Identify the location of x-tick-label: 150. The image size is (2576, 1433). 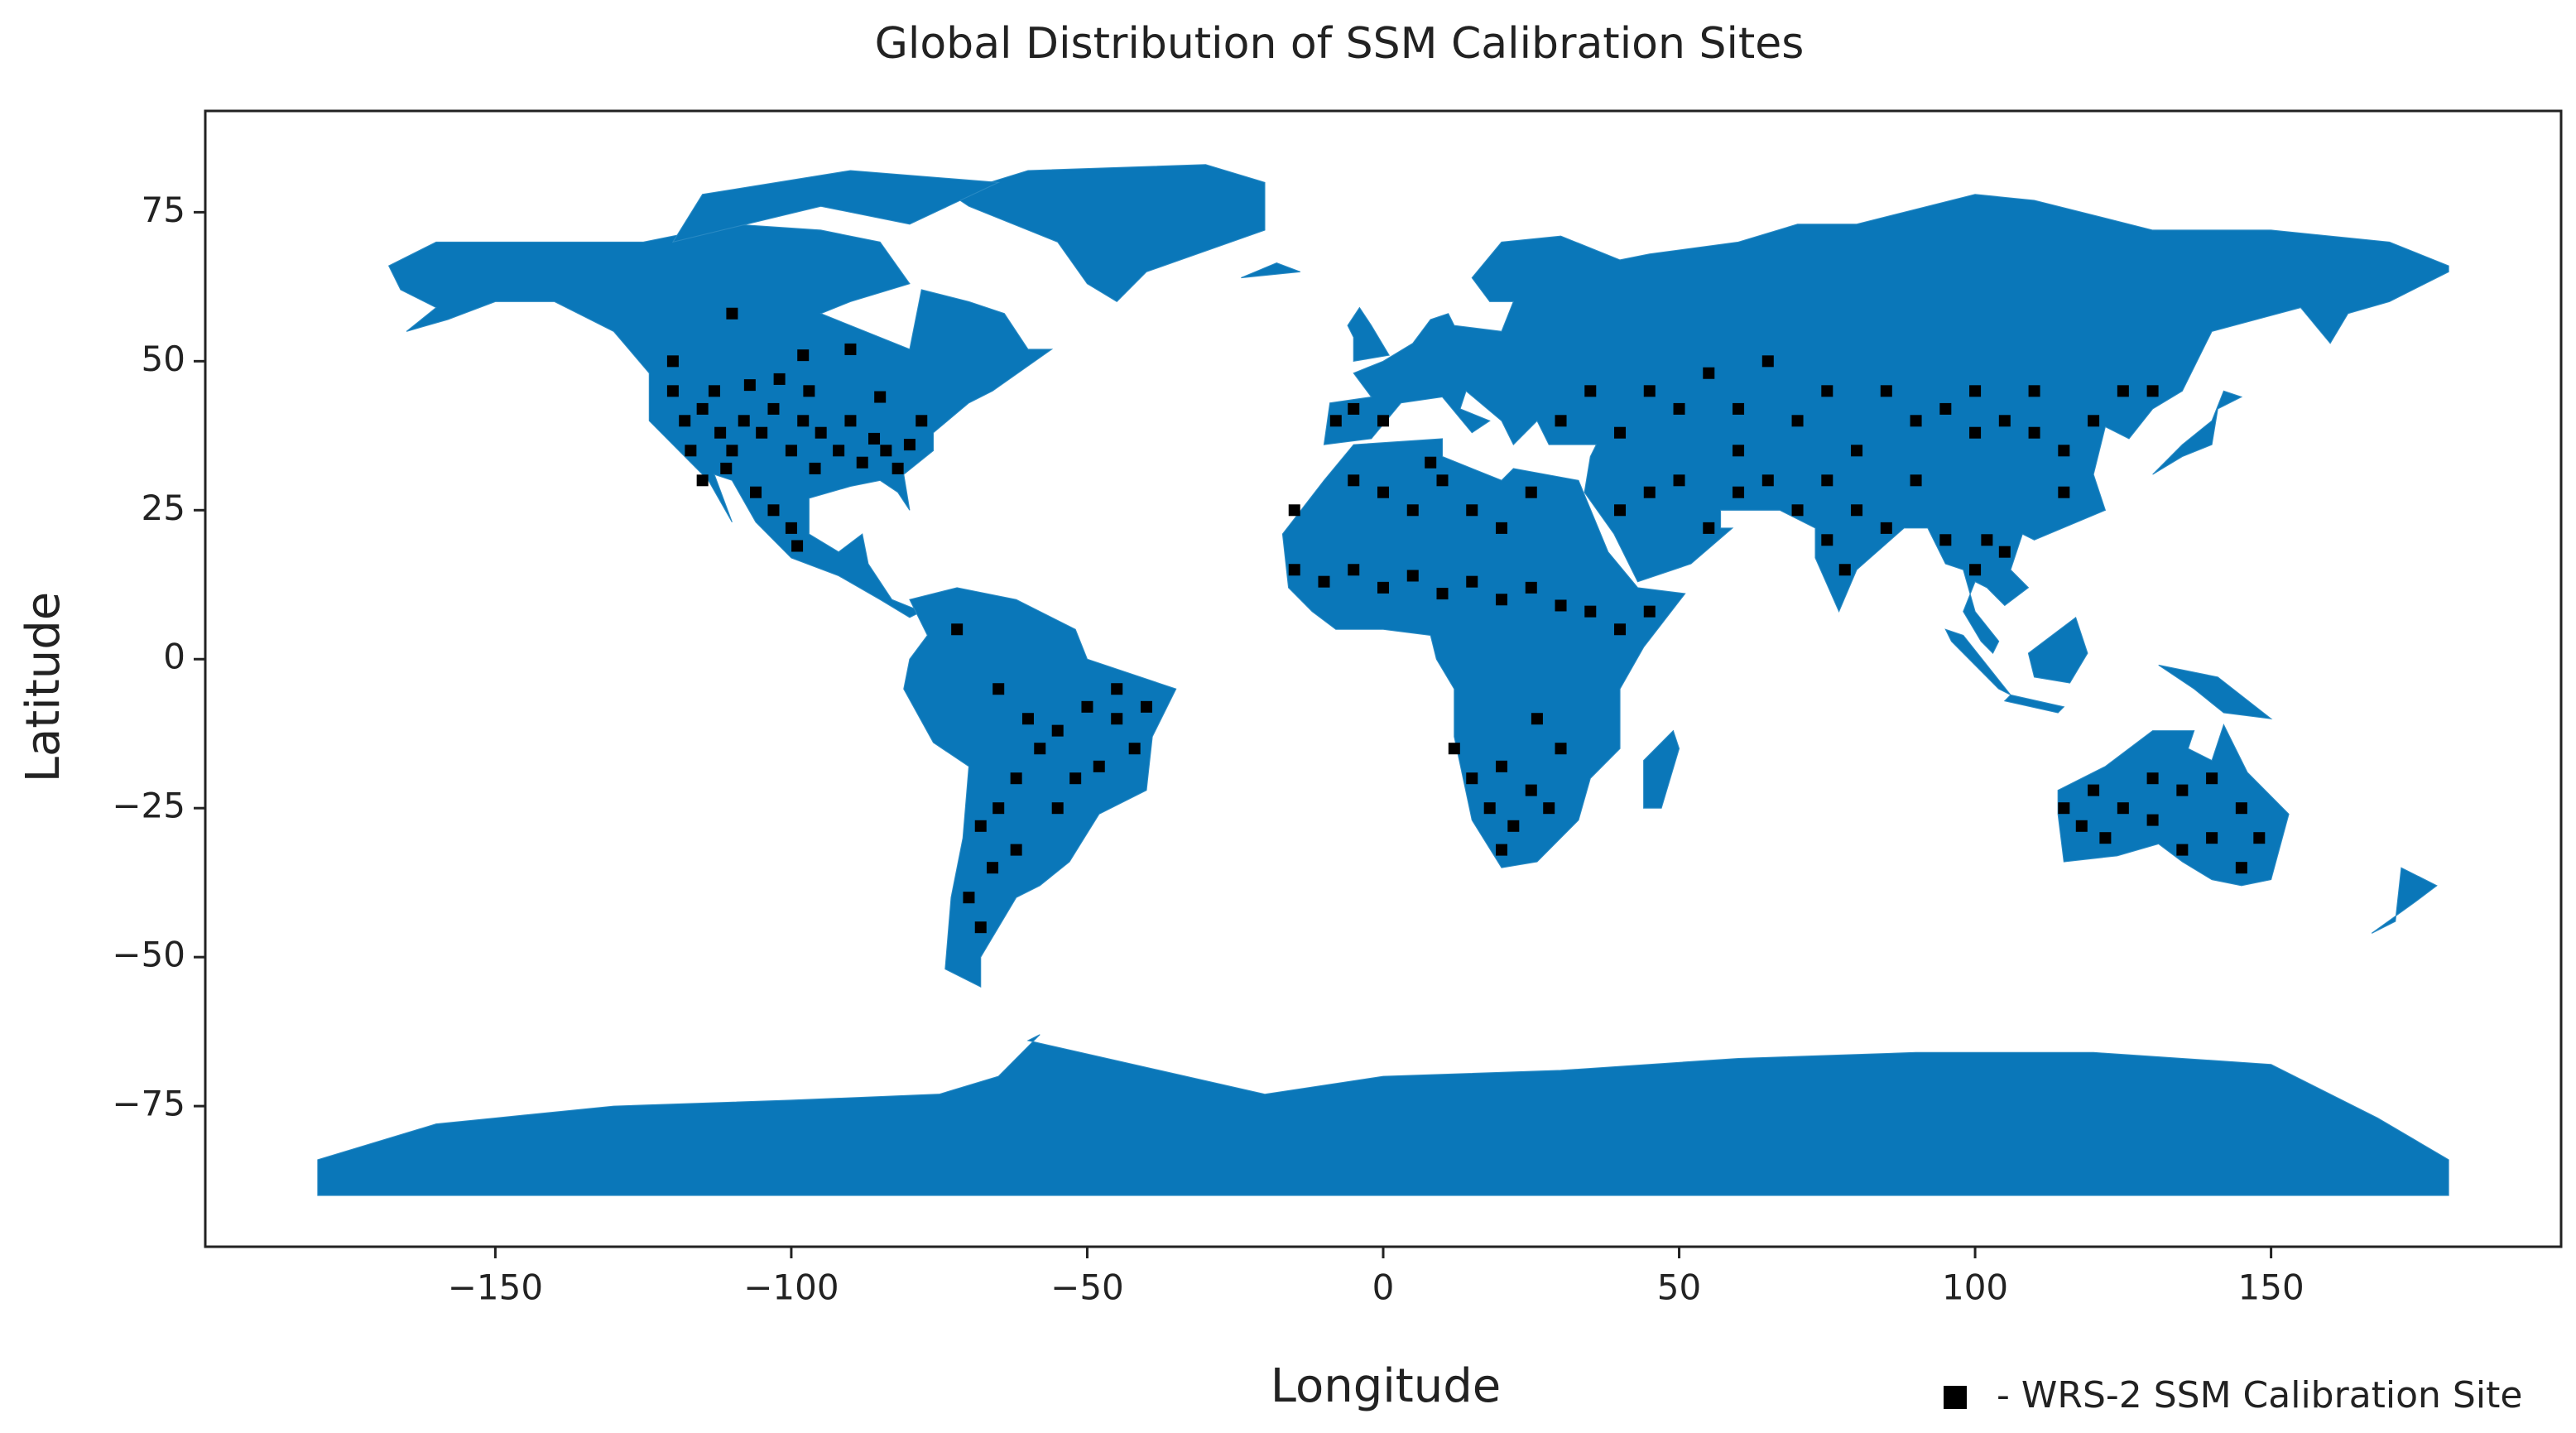
(2271, 1288).